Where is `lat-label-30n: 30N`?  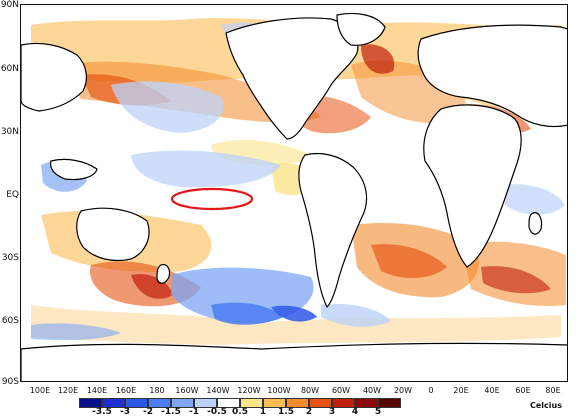 lat-label-30n: 30N is located at coordinates (9, 132).